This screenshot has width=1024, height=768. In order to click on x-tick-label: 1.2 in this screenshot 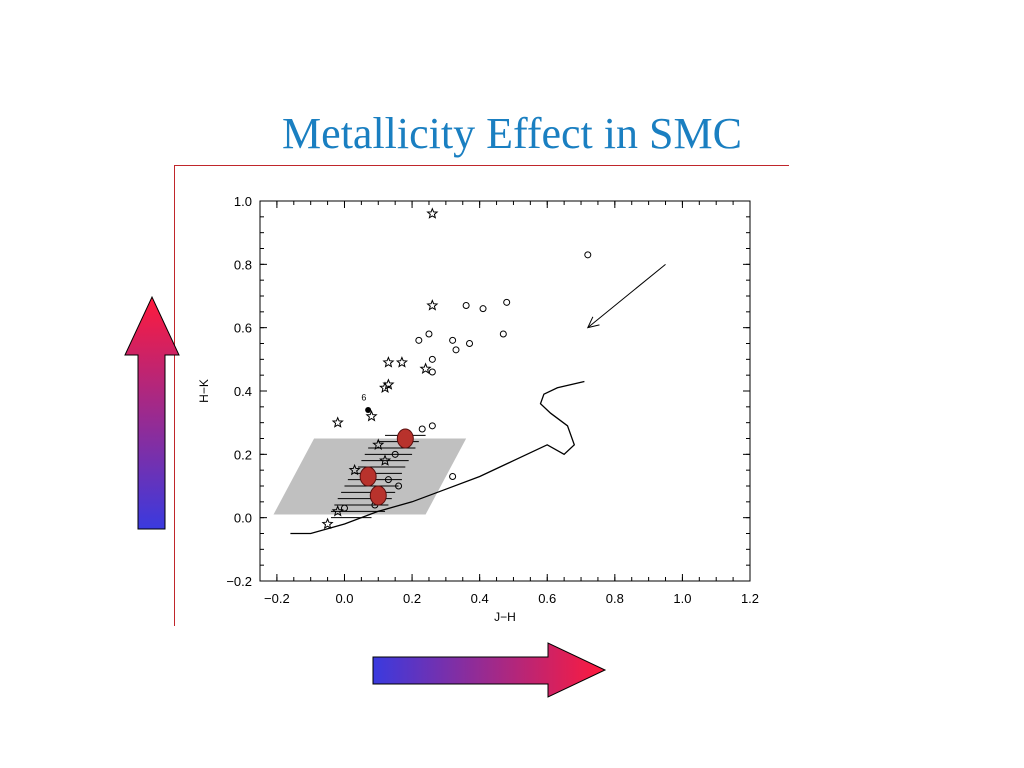, I will do `click(750, 598)`.